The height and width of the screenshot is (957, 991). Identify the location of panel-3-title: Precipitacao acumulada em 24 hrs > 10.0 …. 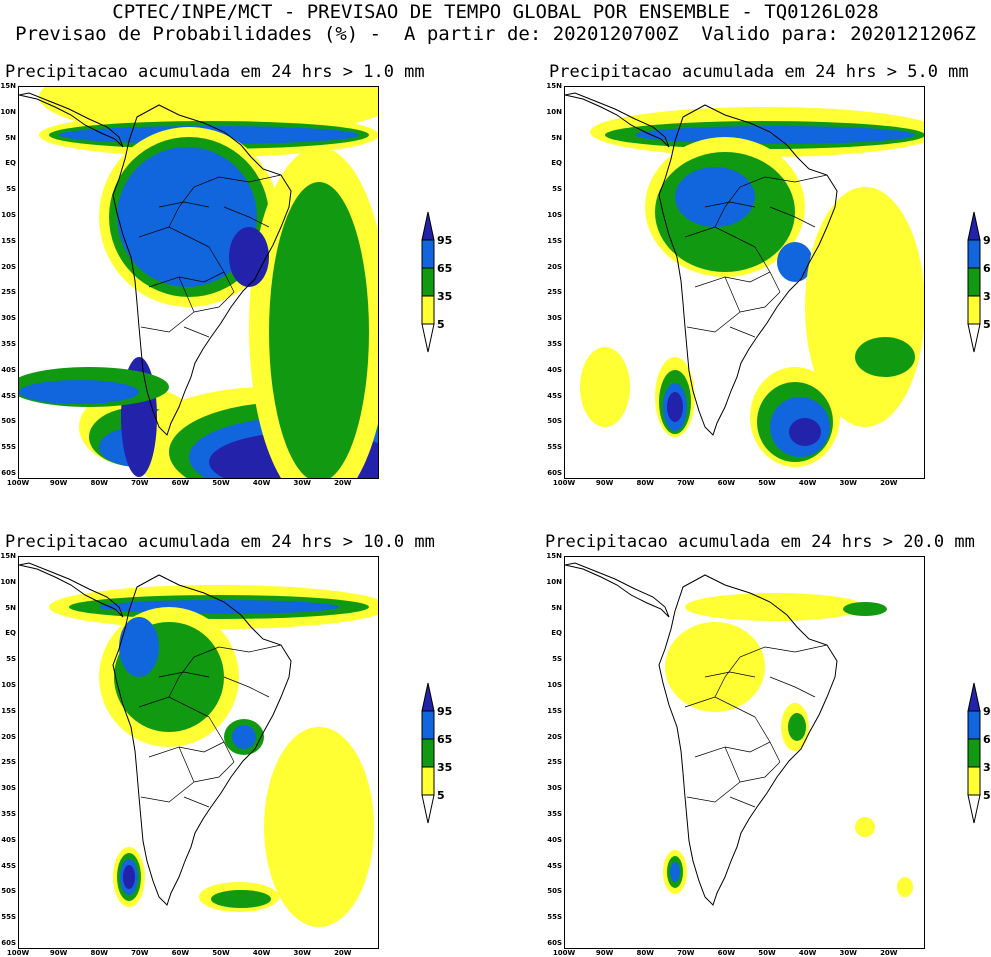
(220, 542).